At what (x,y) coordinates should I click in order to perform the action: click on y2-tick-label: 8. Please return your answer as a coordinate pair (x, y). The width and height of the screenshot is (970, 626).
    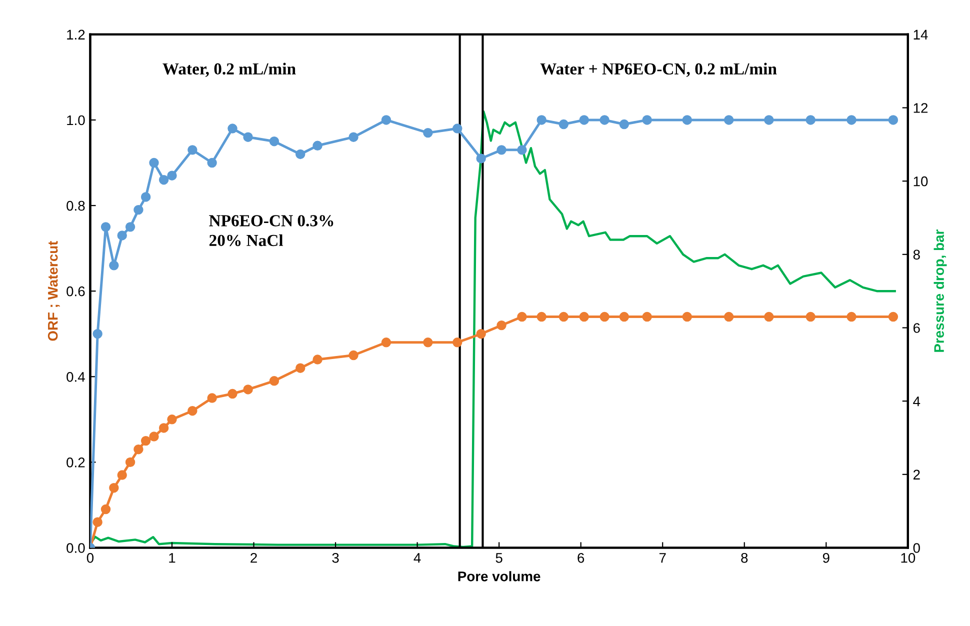
    Looking at the image, I should click on (916, 255).